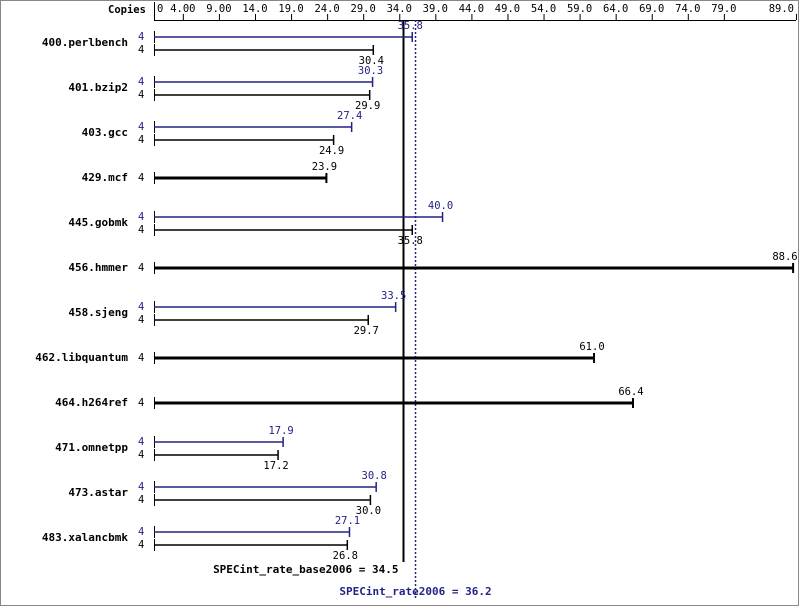 The height and width of the screenshot is (606, 799). Describe the element at coordinates (723, 9) in the screenshot. I see `x-tick-label: 79.0` at that location.